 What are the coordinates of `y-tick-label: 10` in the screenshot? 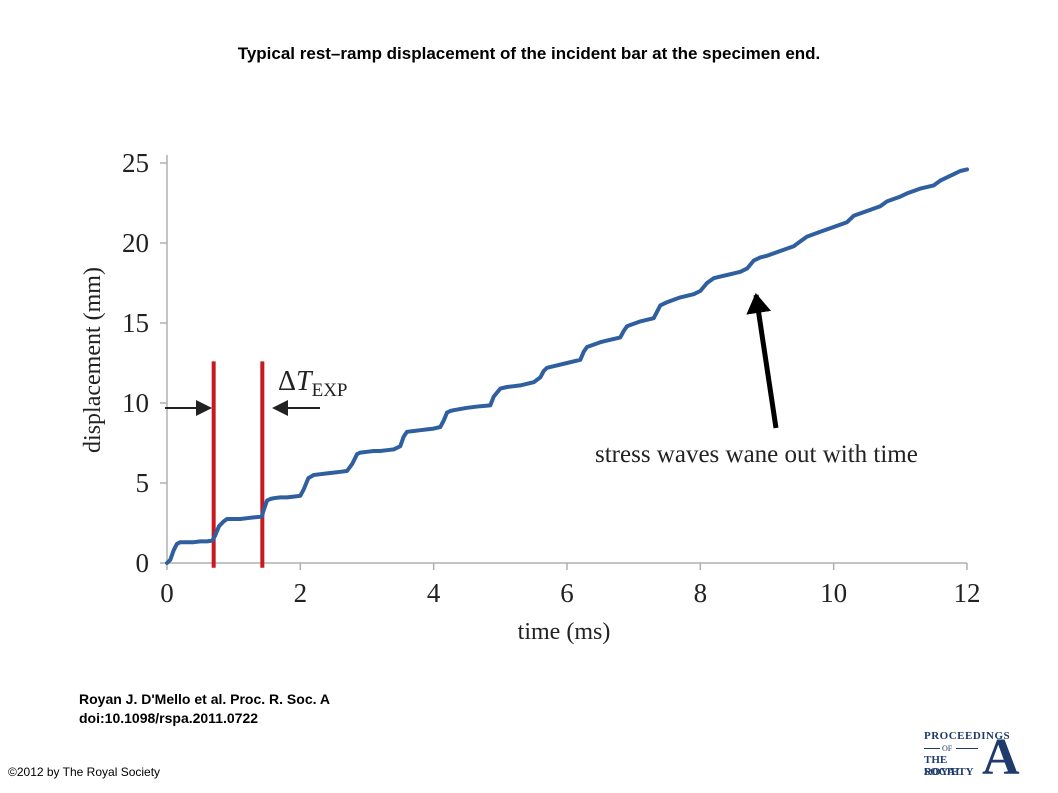 It's located at (135, 403).